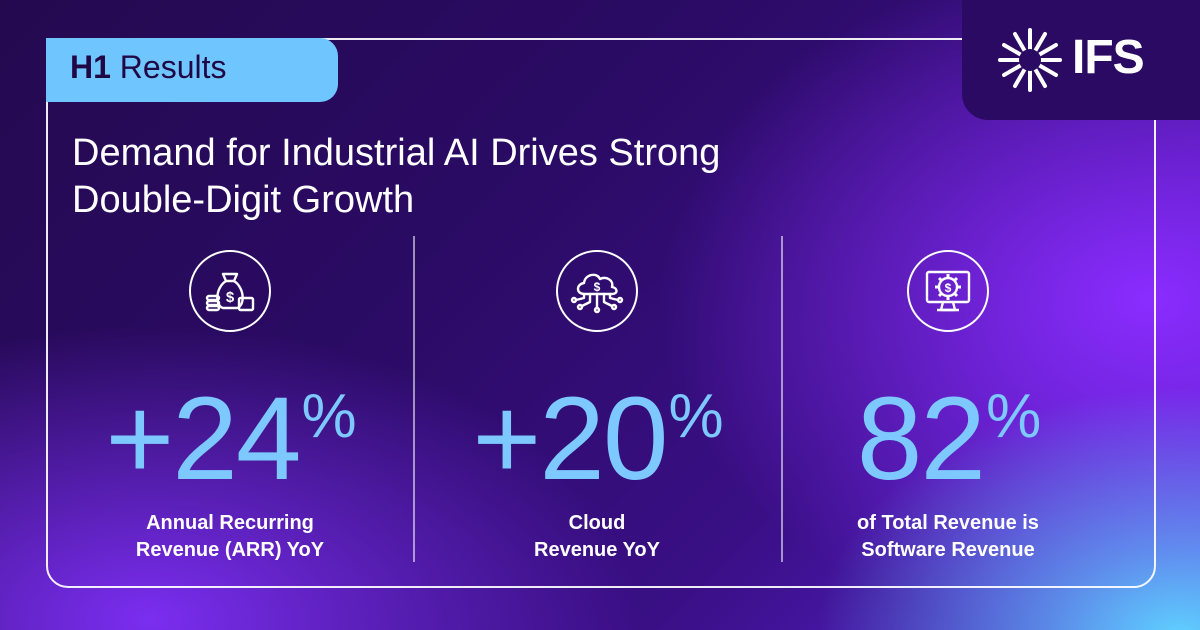 The height and width of the screenshot is (630, 1200). I want to click on monitor-gear-dollar-icon: $, so click(948, 291).